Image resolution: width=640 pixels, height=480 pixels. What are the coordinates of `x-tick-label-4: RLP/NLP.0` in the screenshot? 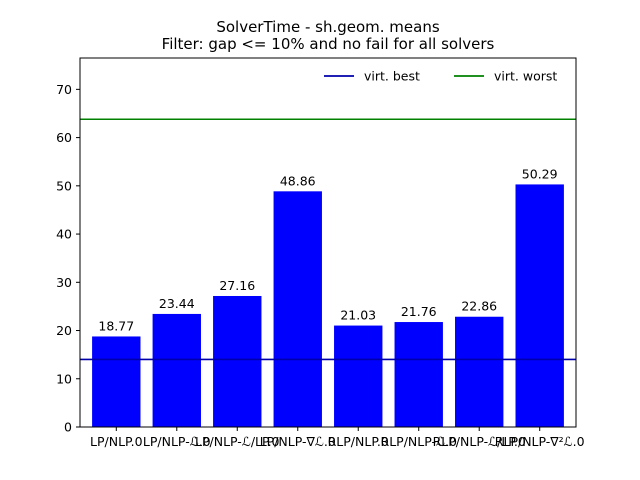 It's located at (358, 441).